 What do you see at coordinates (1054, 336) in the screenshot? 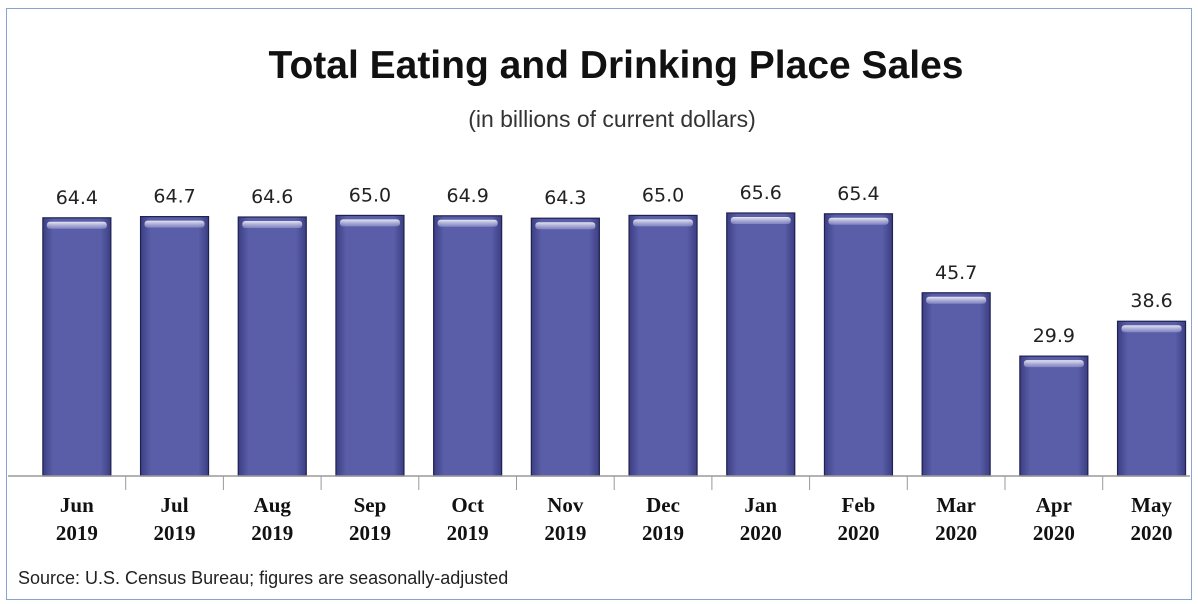
I see `data-label: 29.9` at bounding box center [1054, 336].